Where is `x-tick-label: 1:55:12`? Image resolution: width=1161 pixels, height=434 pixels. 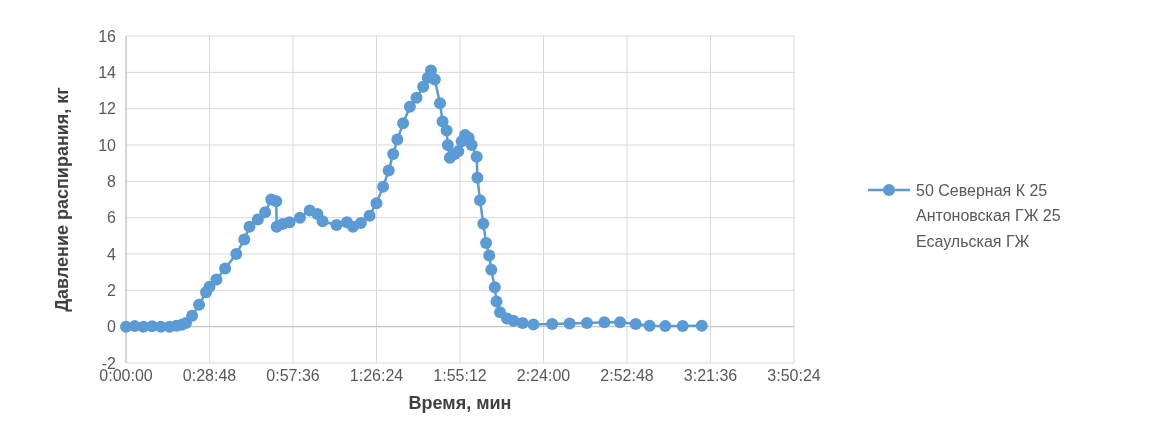
x-tick-label: 1:55:12 is located at coordinates (460, 375).